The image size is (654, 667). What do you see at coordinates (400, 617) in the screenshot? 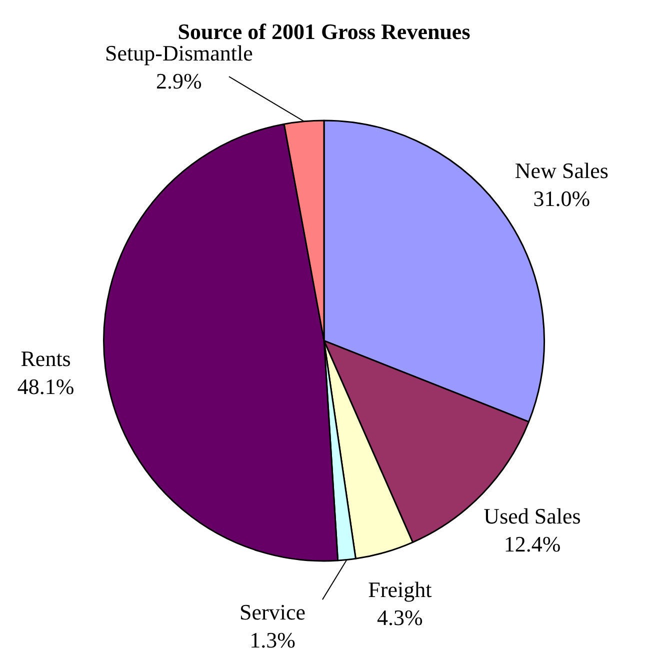
I see `data-label: 4.3%` at bounding box center [400, 617].